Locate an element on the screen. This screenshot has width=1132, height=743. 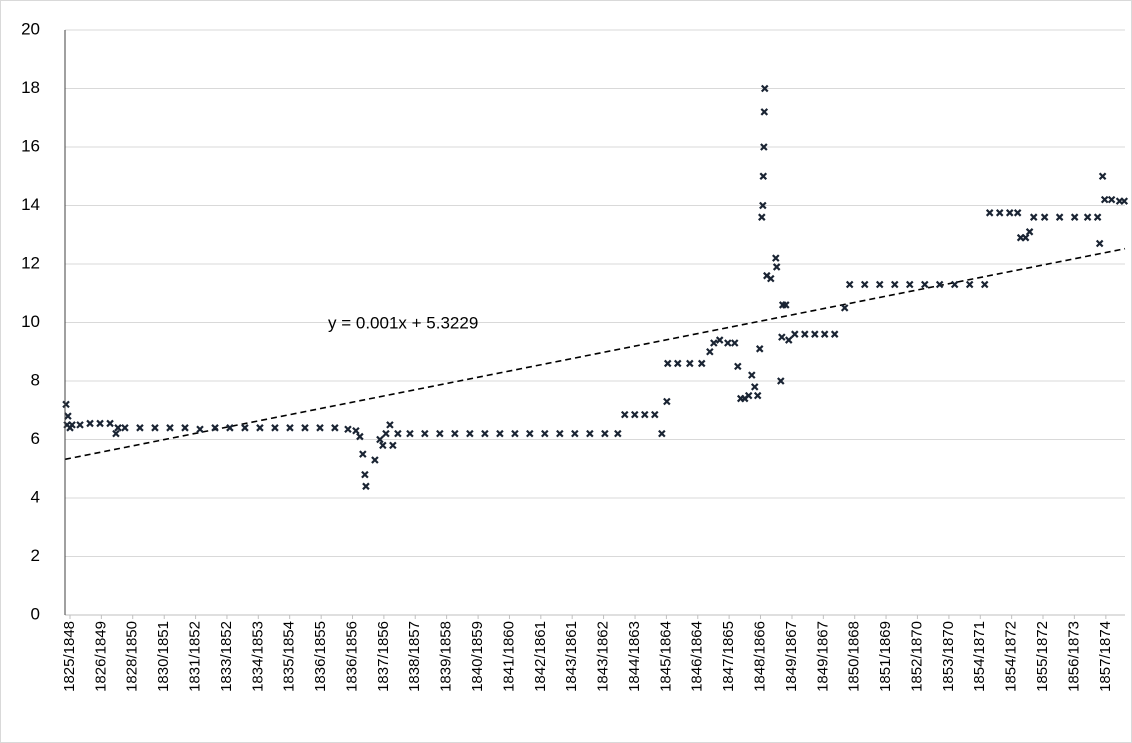
x-tick-label: 1839/1858 is located at coordinates (446, 656).